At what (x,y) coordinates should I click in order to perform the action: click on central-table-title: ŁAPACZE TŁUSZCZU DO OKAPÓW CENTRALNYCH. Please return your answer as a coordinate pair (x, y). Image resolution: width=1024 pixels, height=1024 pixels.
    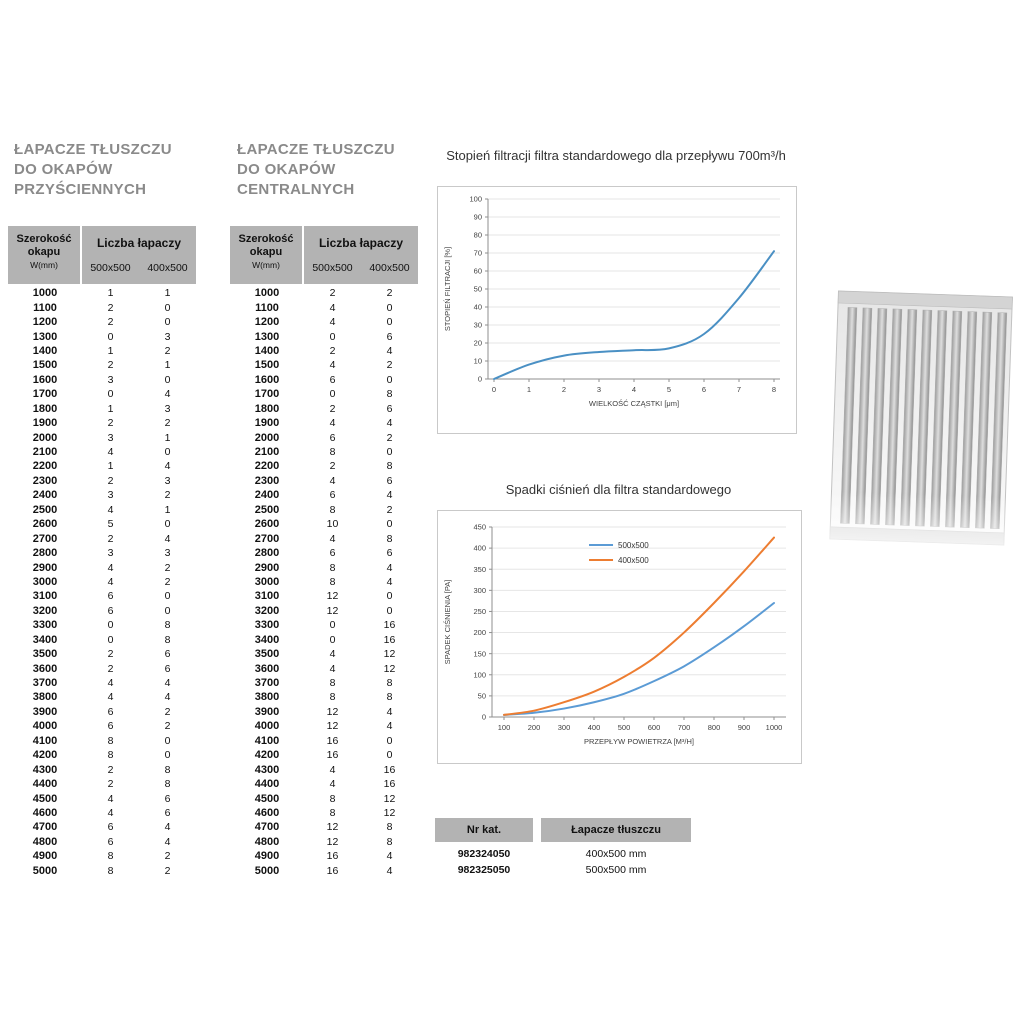
    Looking at the image, I should click on (342, 170).